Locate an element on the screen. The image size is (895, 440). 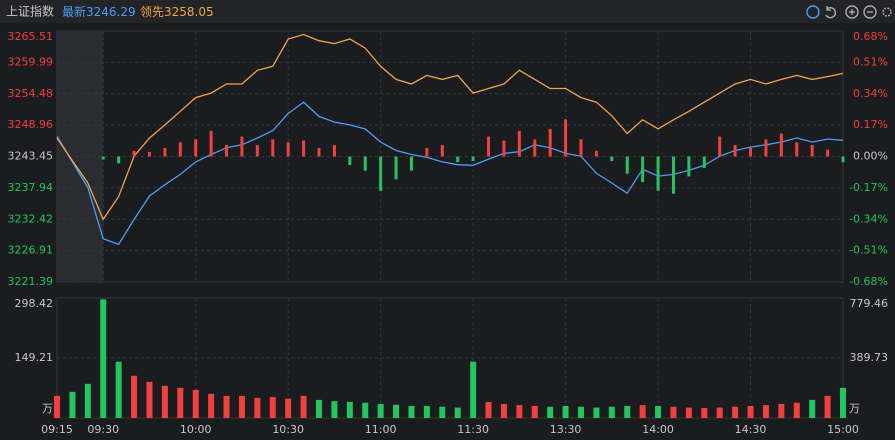
x-tick-label: 10:30 is located at coordinates (288, 429).